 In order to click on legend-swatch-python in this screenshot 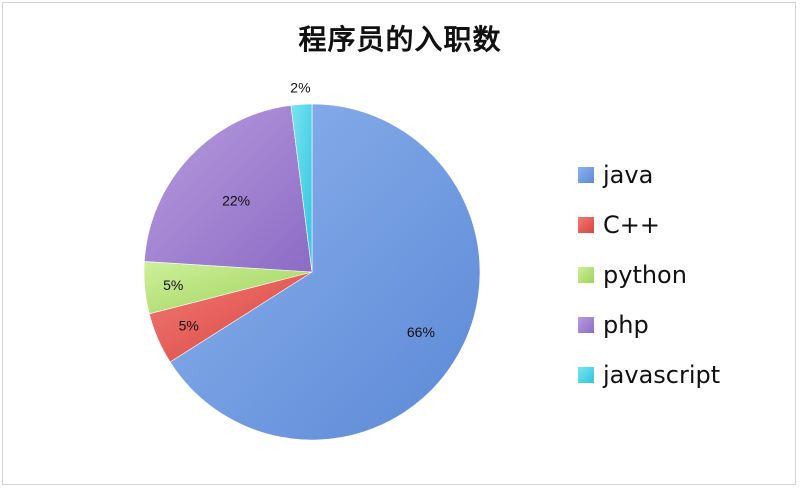, I will do `click(586, 275)`.